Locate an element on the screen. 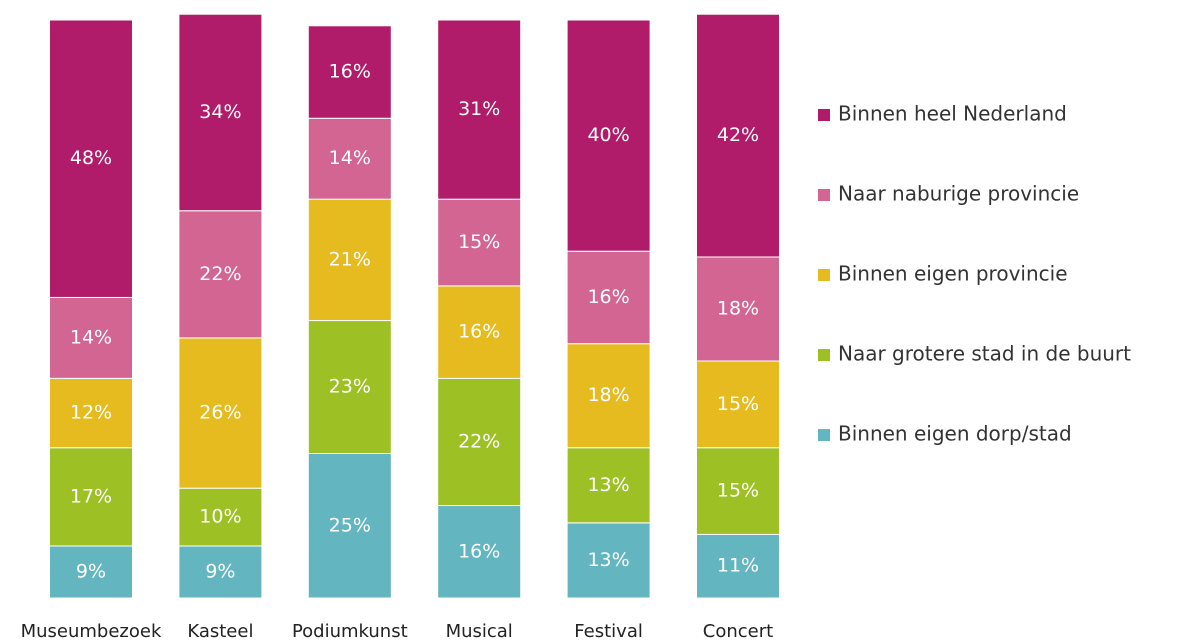 Image resolution: width=1189 pixels, height=643 pixels. data-label: 42% is located at coordinates (738, 135).